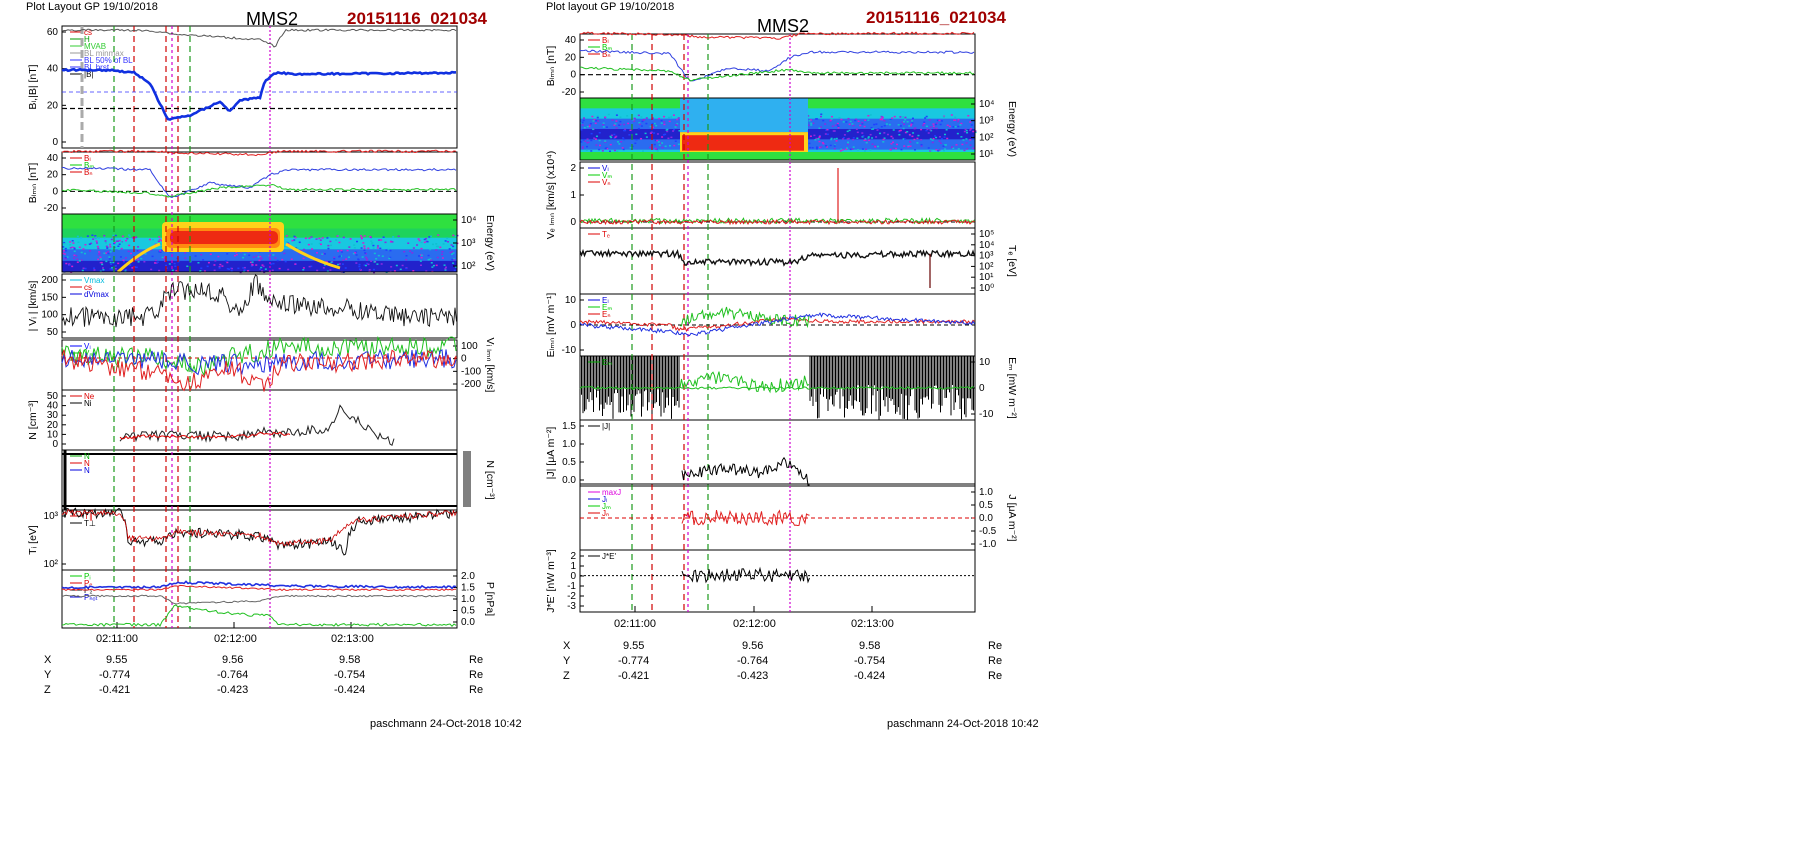  I want to click on left-ephem-y-v1: -0.774, so click(115, 675).